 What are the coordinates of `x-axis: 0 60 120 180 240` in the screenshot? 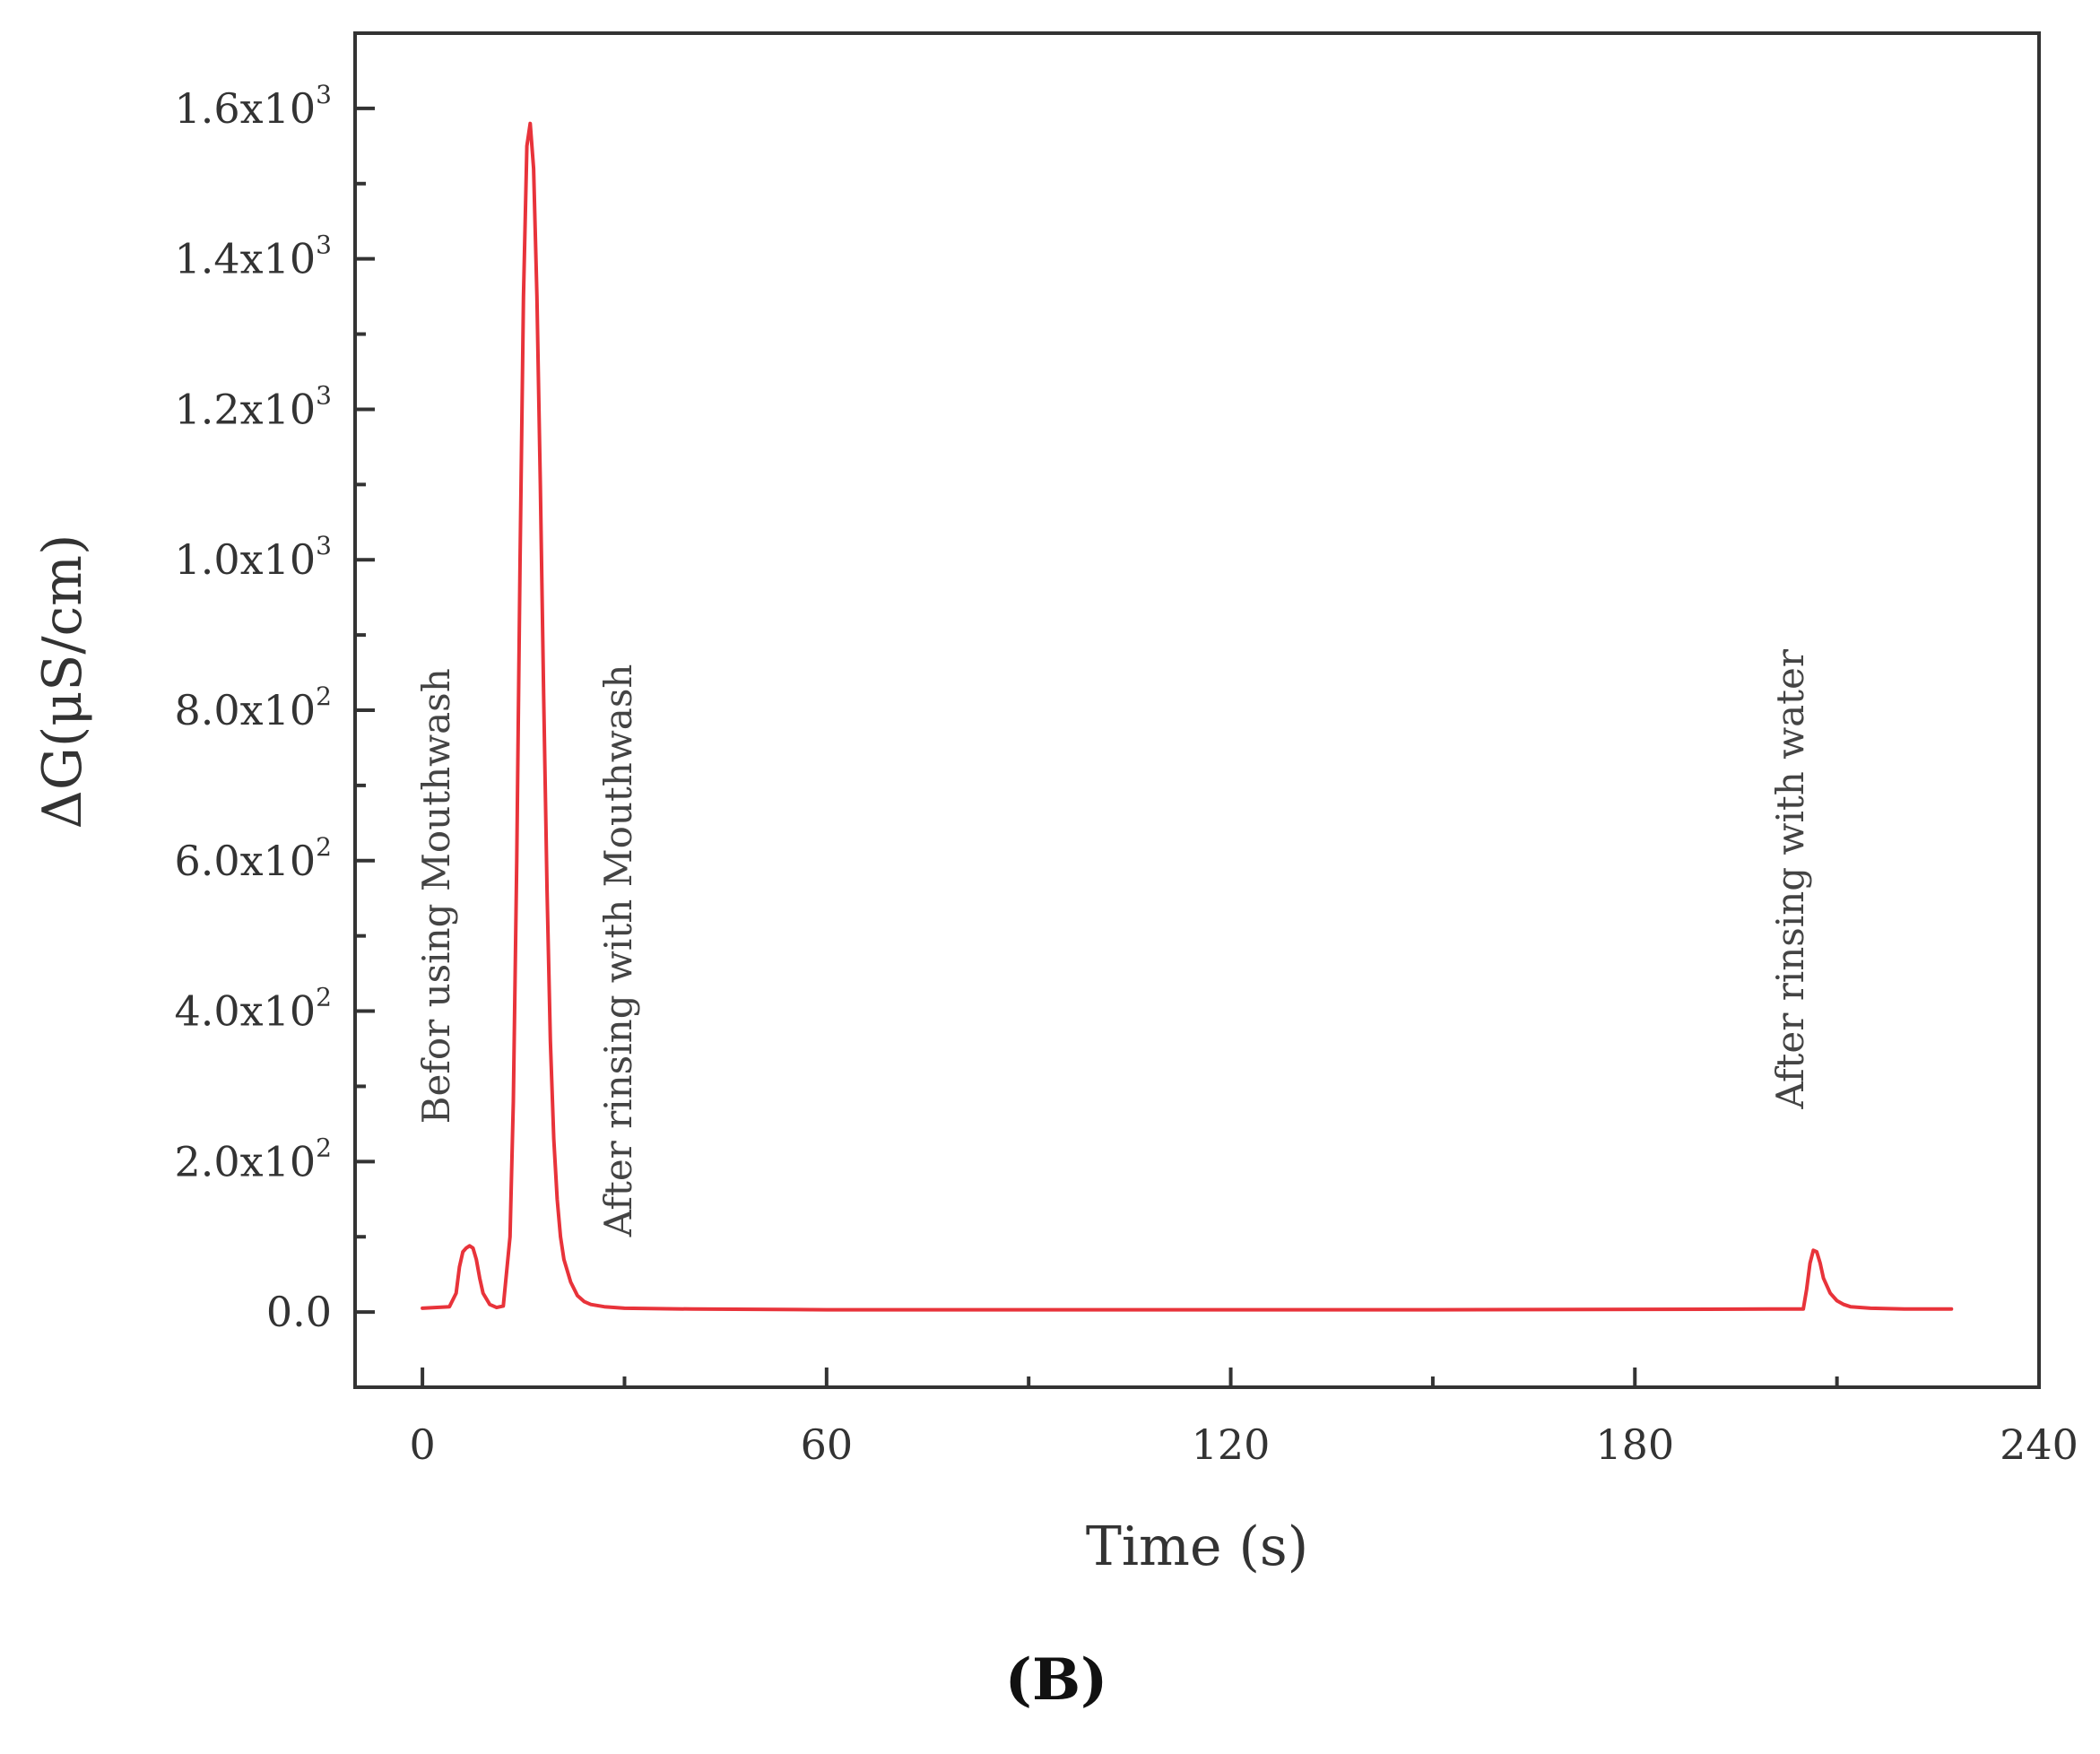 It's located at (1243, 1418).